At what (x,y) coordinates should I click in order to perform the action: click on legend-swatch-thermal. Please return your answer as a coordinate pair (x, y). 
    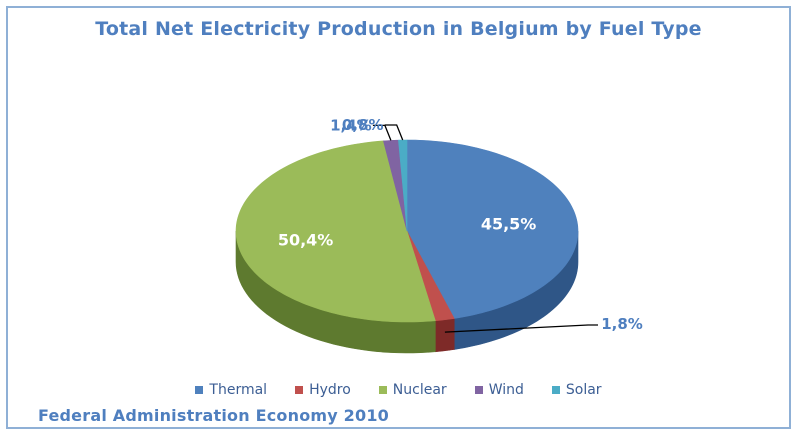
    Looking at the image, I should click on (199, 390).